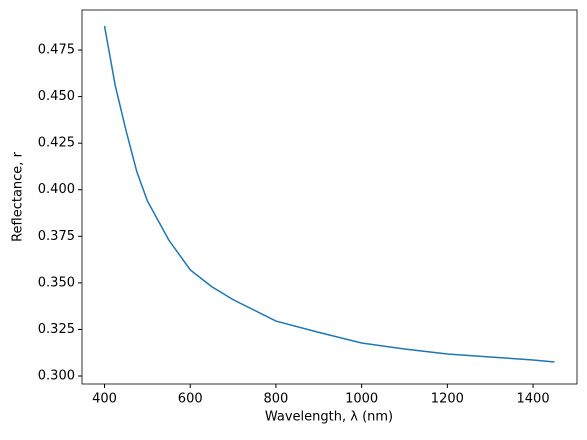 This screenshot has height=440, width=587. What do you see at coordinates (276, 399) in the screenshot?
I see `x-tick-label: 800` at bounding box center [276, 399].